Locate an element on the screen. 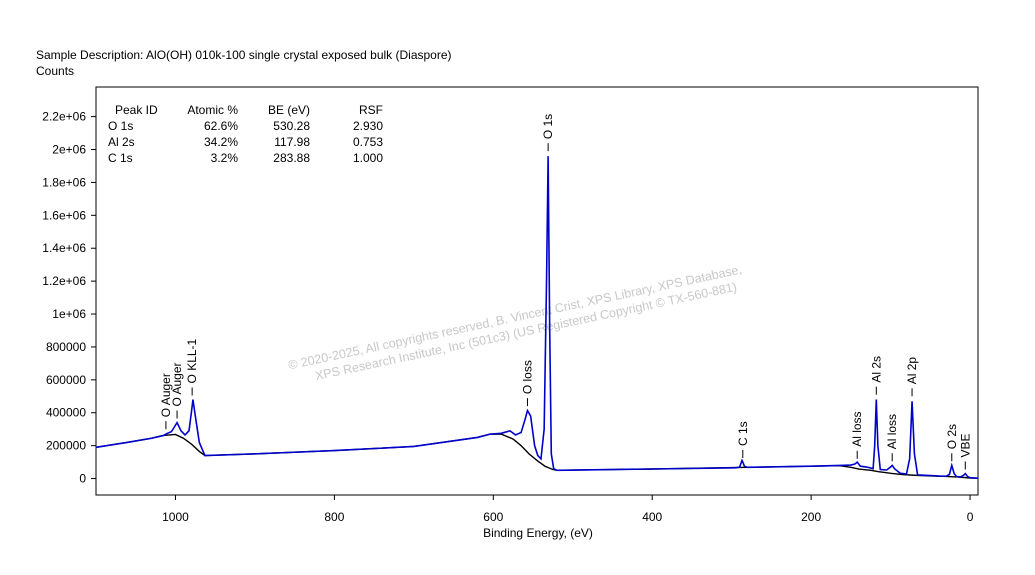 Image resolution: width=1035 pixels, height=575 pixels. y-tick-label: 400000 is located at coordinates (66, 413).